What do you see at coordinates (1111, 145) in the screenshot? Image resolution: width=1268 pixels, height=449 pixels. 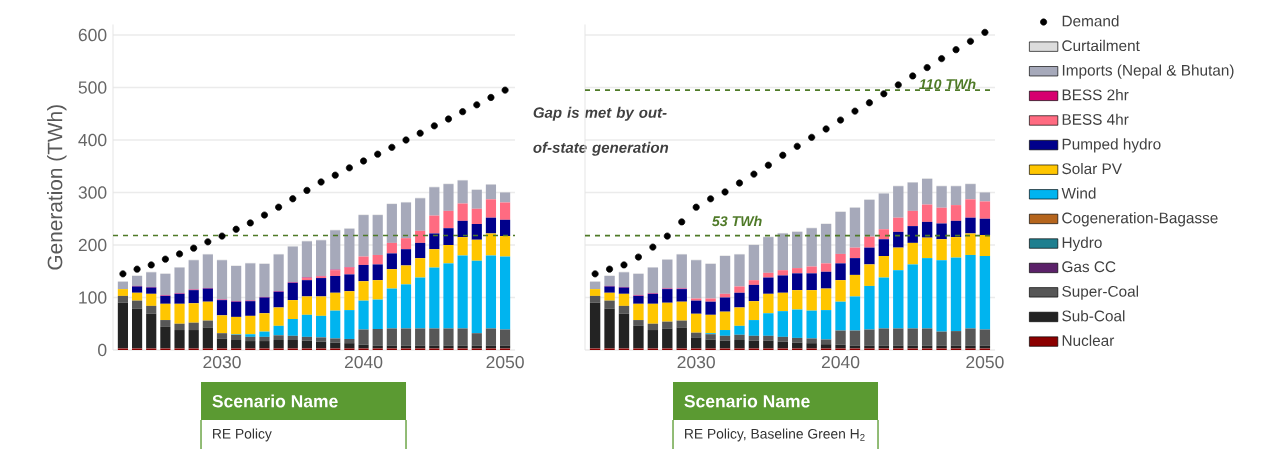 I see `legend-label: Pumped hydro` at bounding box center [1111, 145].